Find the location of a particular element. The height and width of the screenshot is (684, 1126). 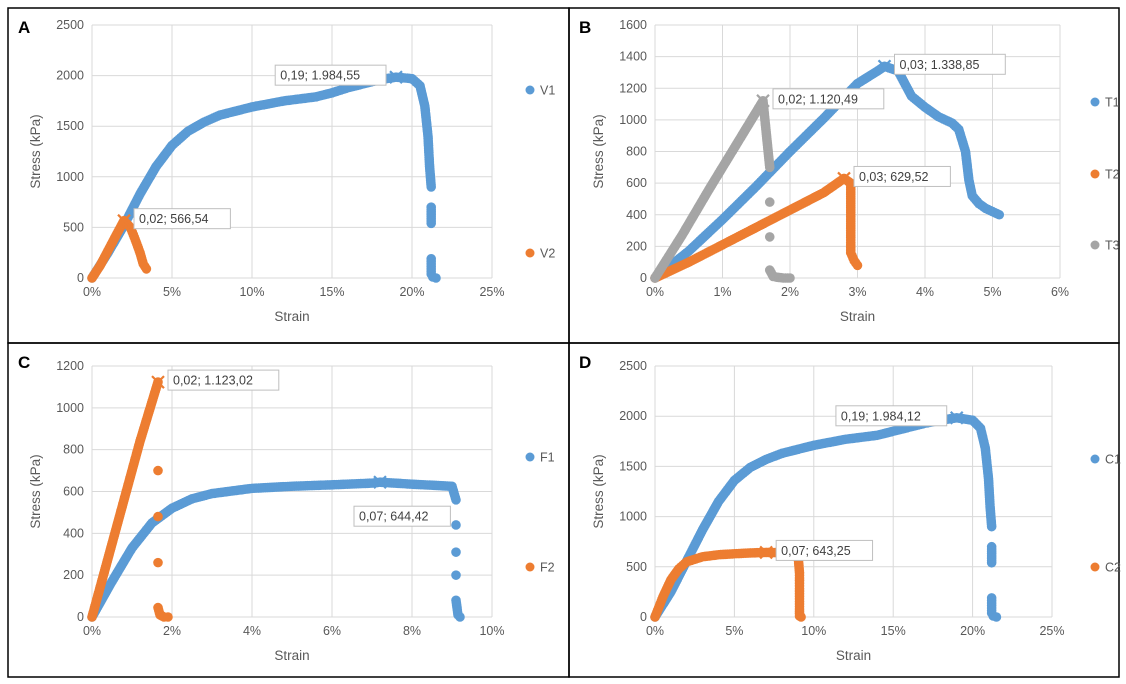

peak-callout-label: 0,19; 1.984,12 is located at coordinates (881, 416).